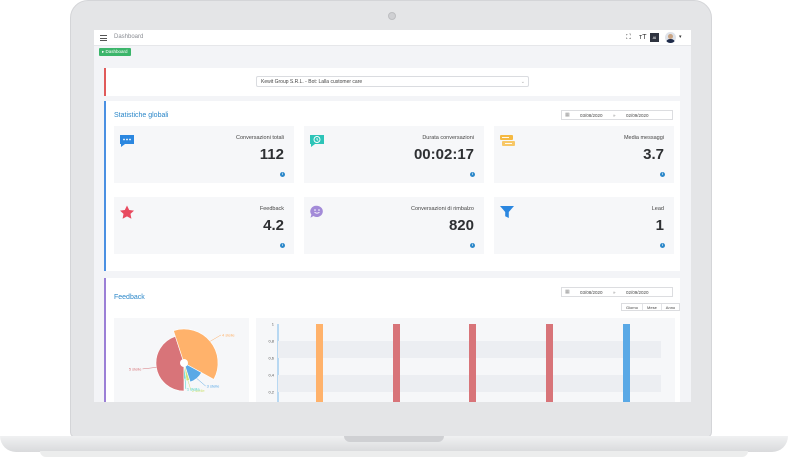  I want to click on range-tabs: Giorno Mese Anno, so click(651, 307).